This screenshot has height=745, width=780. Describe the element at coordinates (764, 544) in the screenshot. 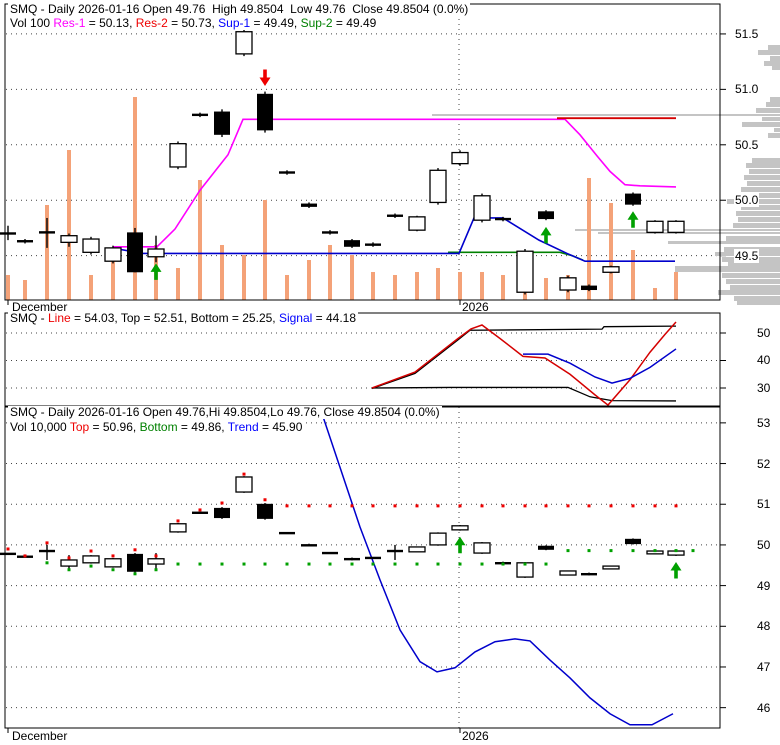

I see `y-tick-label: 50` at that location.